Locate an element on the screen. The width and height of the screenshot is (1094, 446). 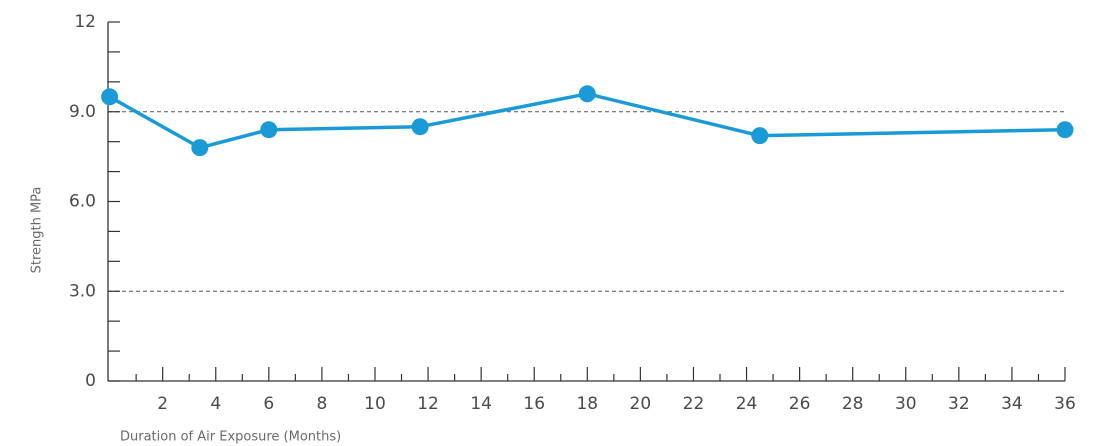
x-tick-label: 12 is located at coordinates (428, 404).